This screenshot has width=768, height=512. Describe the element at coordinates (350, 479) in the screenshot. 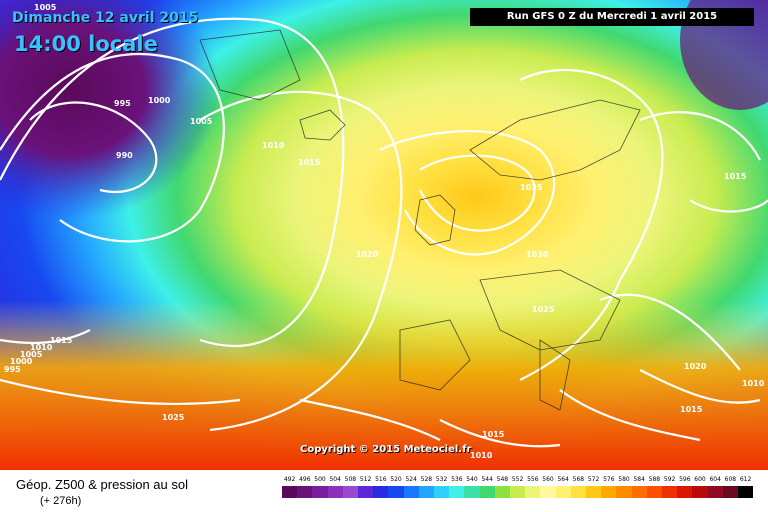

I see `scale-label: 508` at that location.